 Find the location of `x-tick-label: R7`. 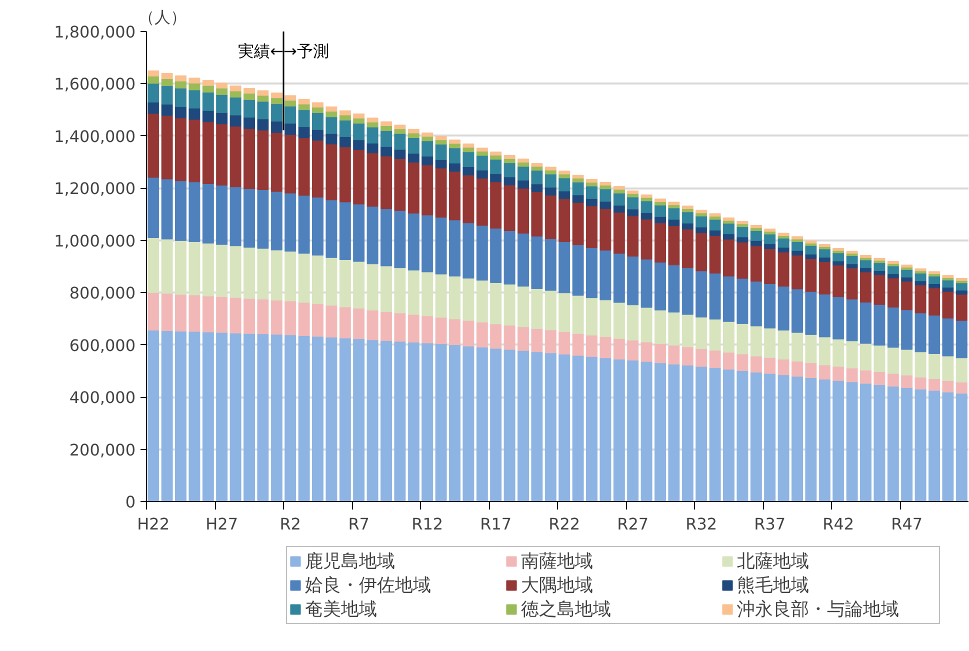

x-tick-label: R7 is located at coordinates (359, 524).